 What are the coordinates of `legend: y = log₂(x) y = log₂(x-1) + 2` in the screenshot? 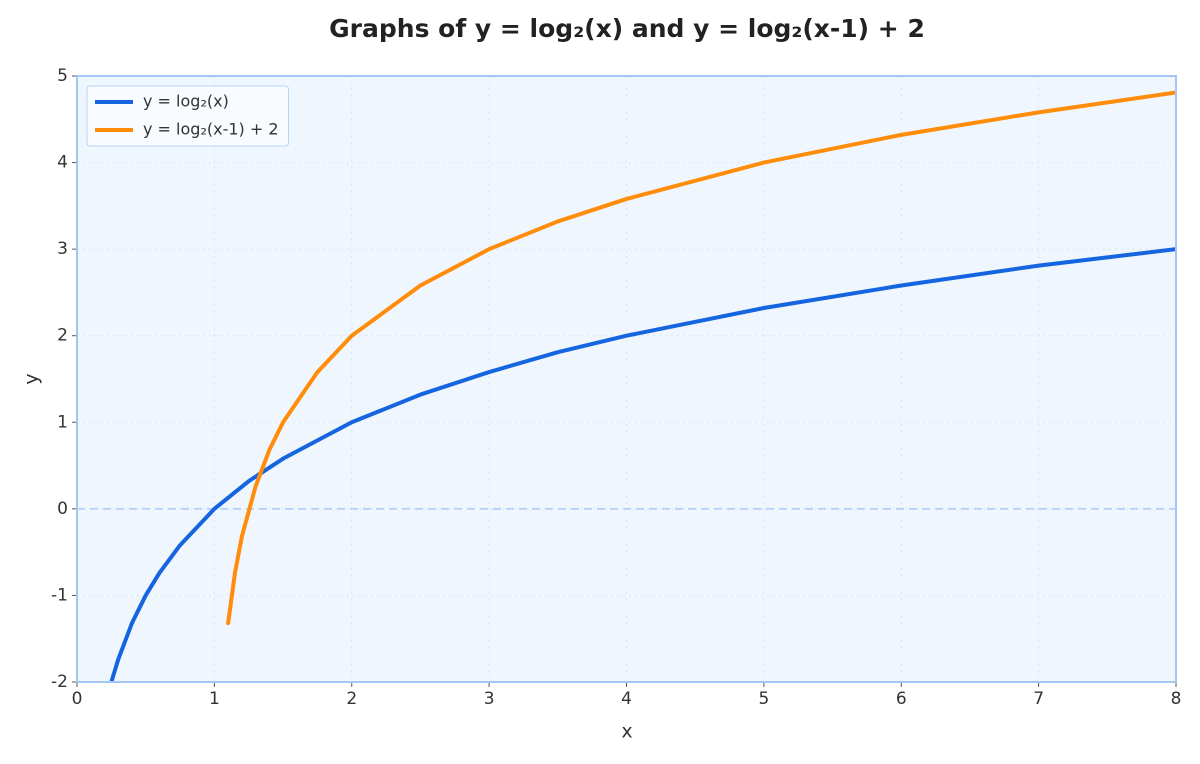 It's located at (188, 116).